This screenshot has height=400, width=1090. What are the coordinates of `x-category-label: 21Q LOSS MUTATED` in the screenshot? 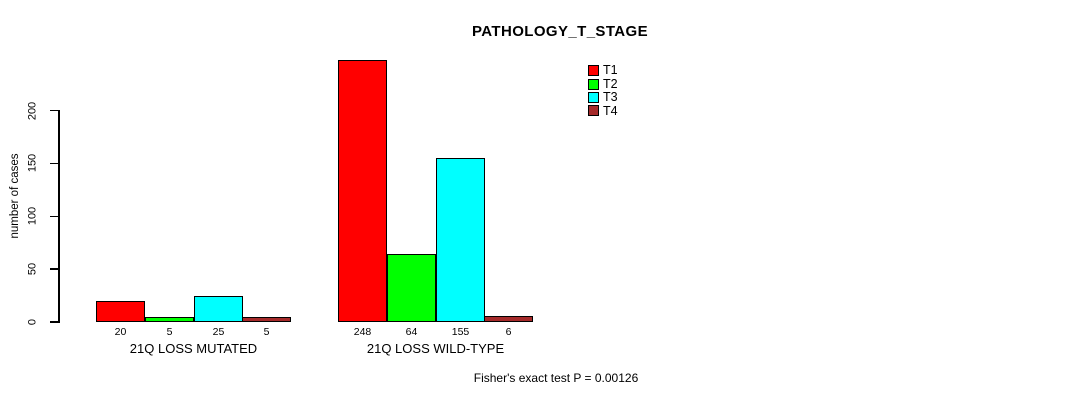 It's located at (193, 348).